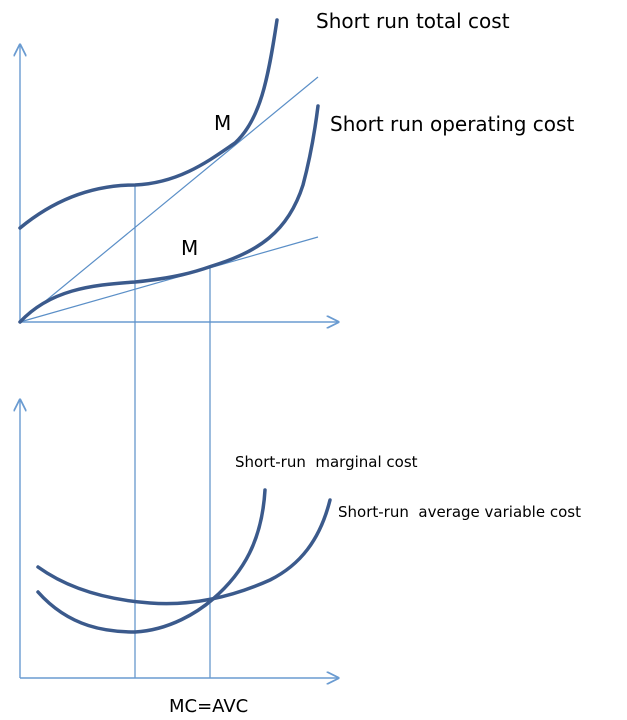  Describe the element at coordinates (326, 462) in the screenshot. I see `curve-label: Short-run marginal cost` at that location.